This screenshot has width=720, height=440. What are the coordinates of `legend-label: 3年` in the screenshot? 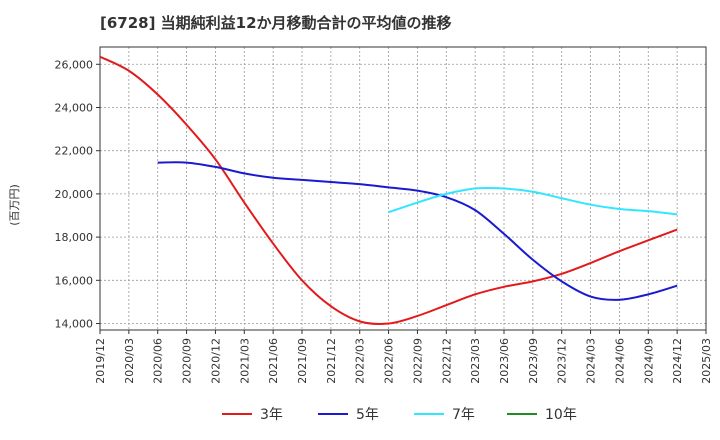 It's located at (271, 415).